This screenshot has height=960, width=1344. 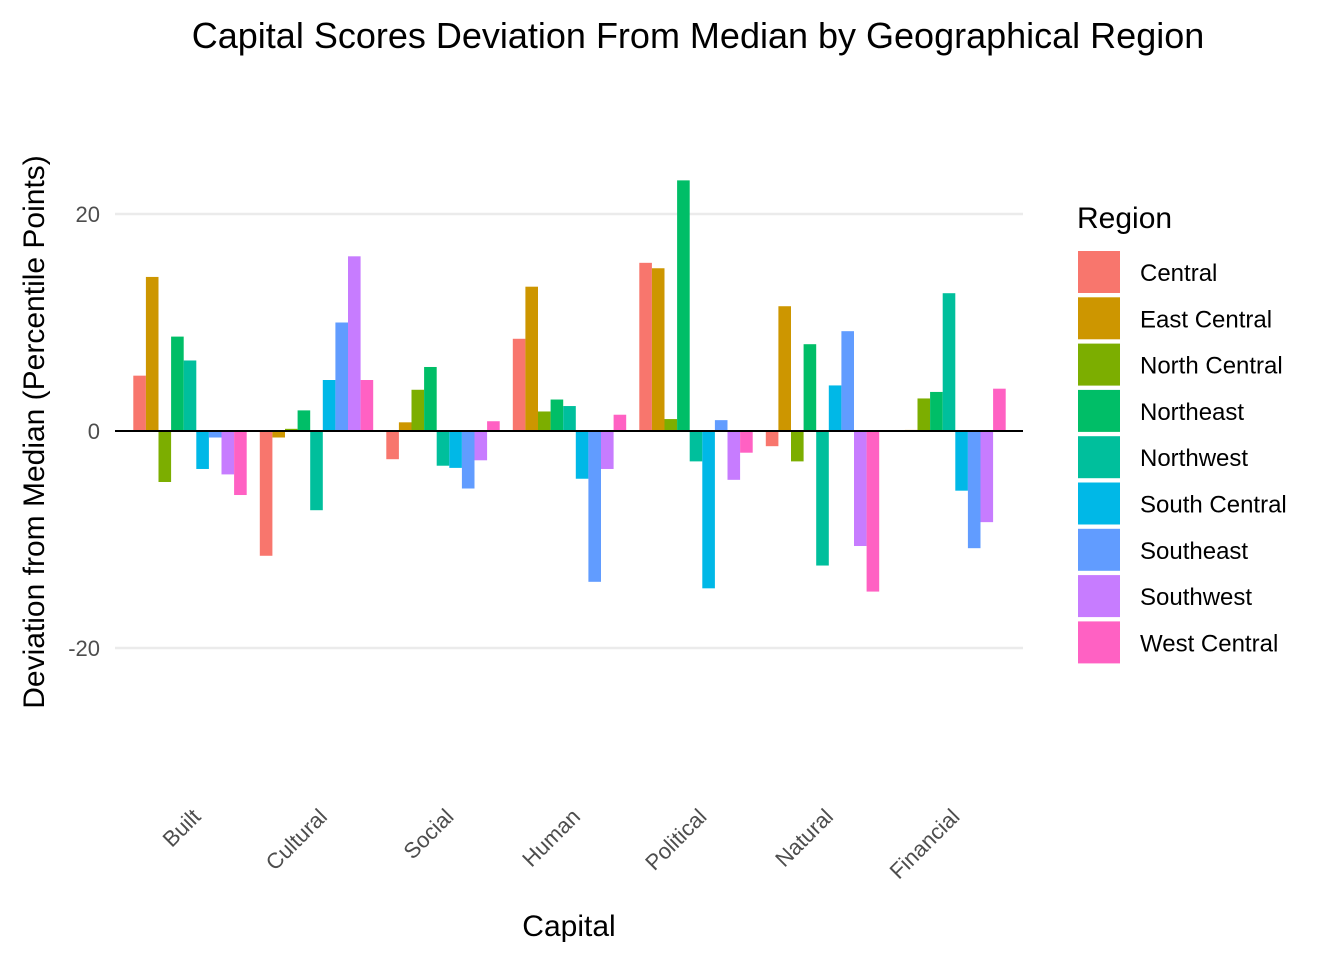 What do you see at coordinates (291, 429) in the screenshot?
I see `bar-cultural-north-central` at bounding box center [291, 429].